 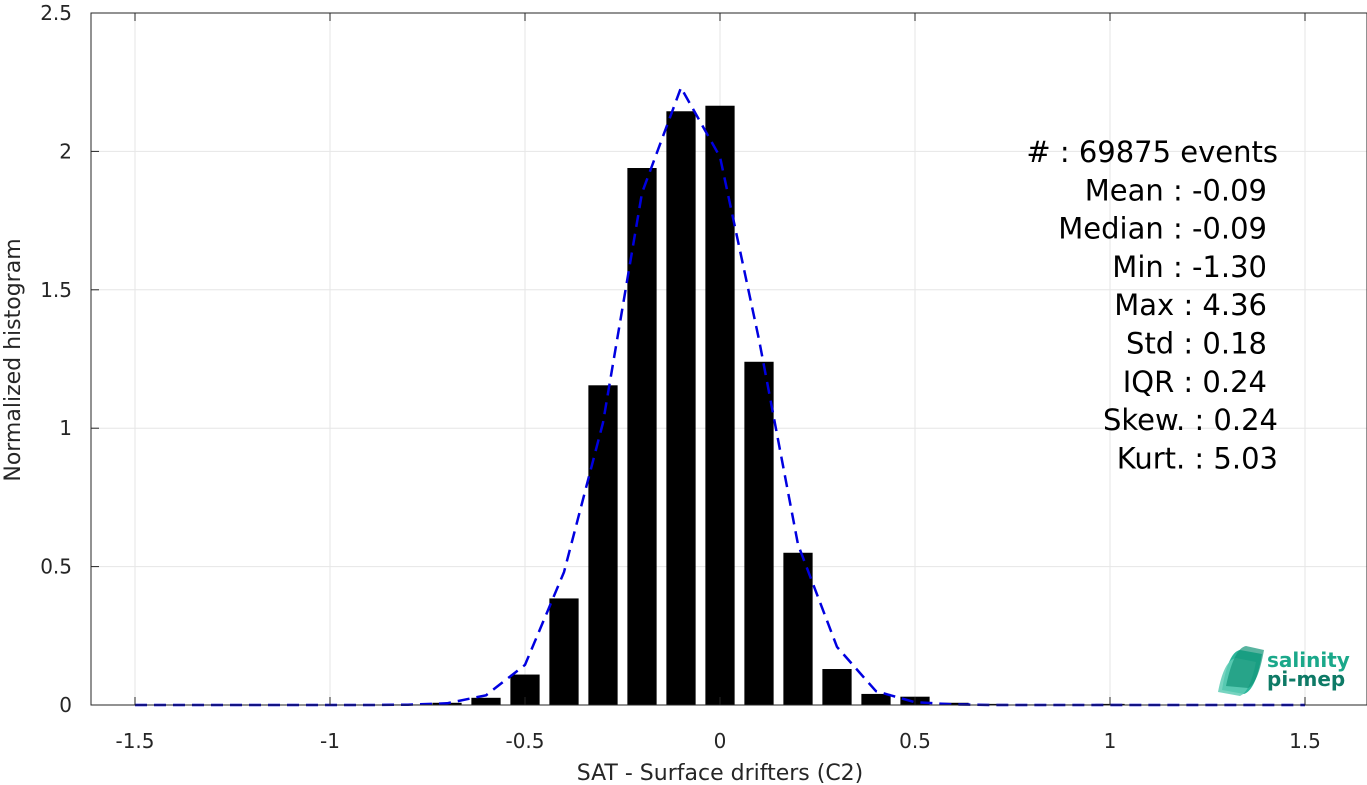 I want to click on stat-line: # : 69875 events, so click(x=1152, y=152).